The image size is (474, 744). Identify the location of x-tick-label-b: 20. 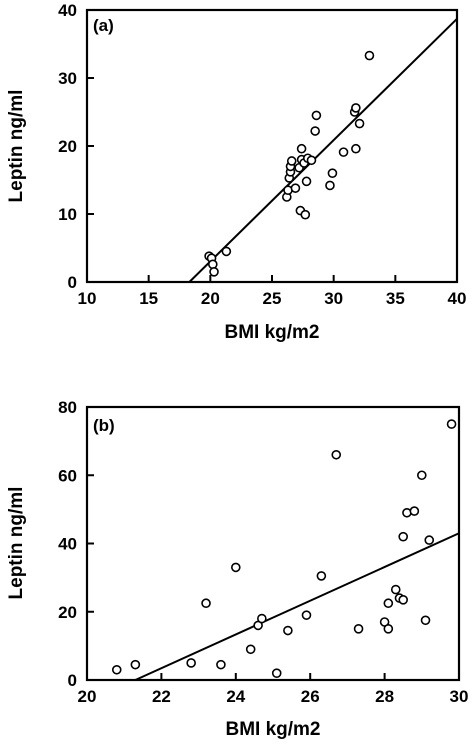
(87, 696).